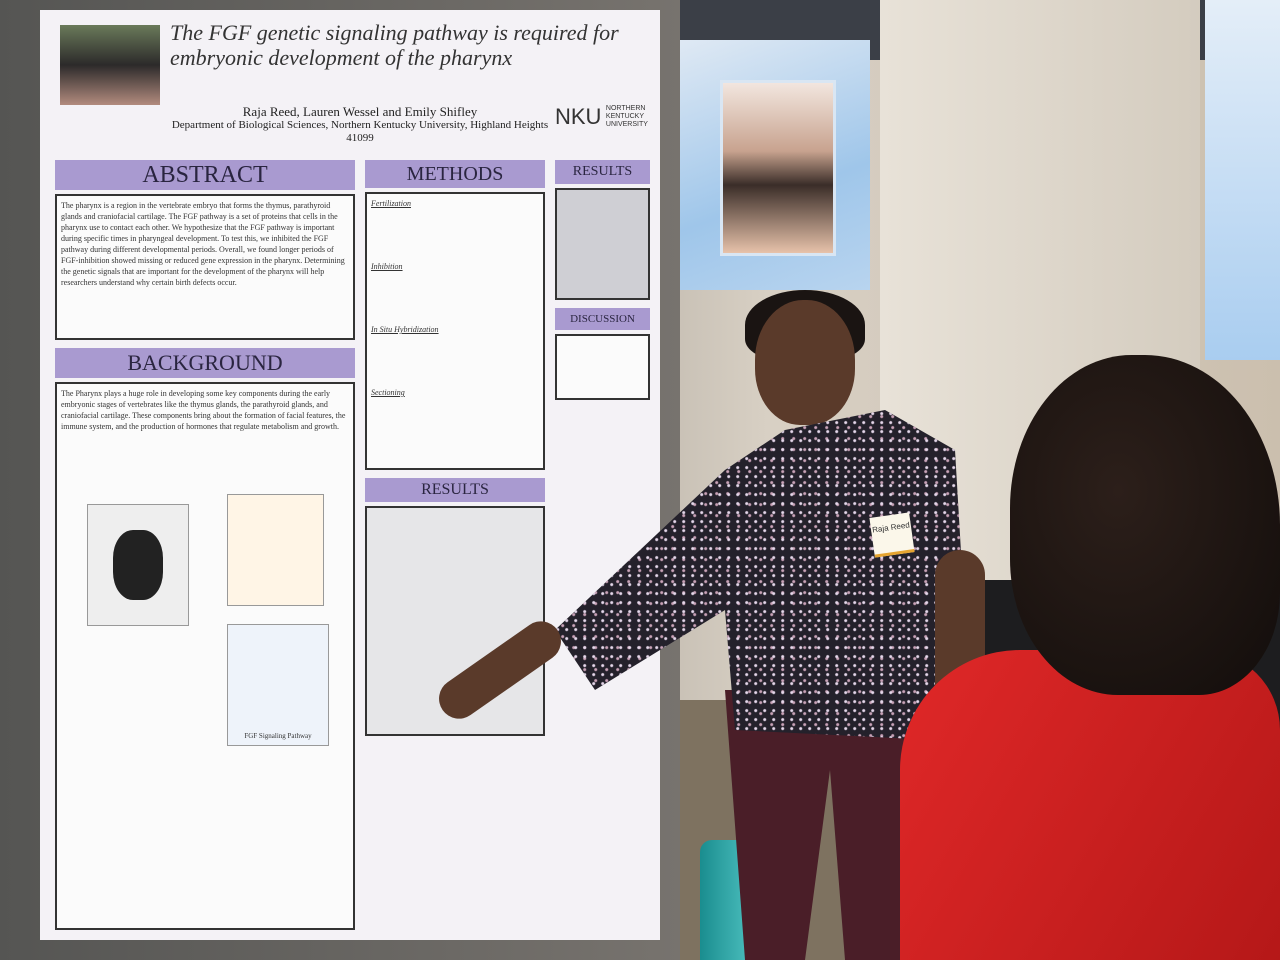  I want to click on nku-logo: NKU NORTHERN KENTUCKY UNIVERSITY, so click(605, 117).